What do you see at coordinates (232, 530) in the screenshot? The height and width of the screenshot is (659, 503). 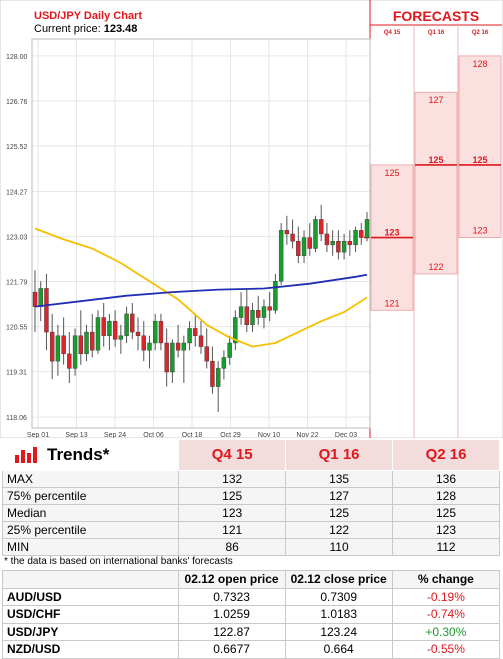 I see `cell-value: 121` at bounding box center [232, 530].